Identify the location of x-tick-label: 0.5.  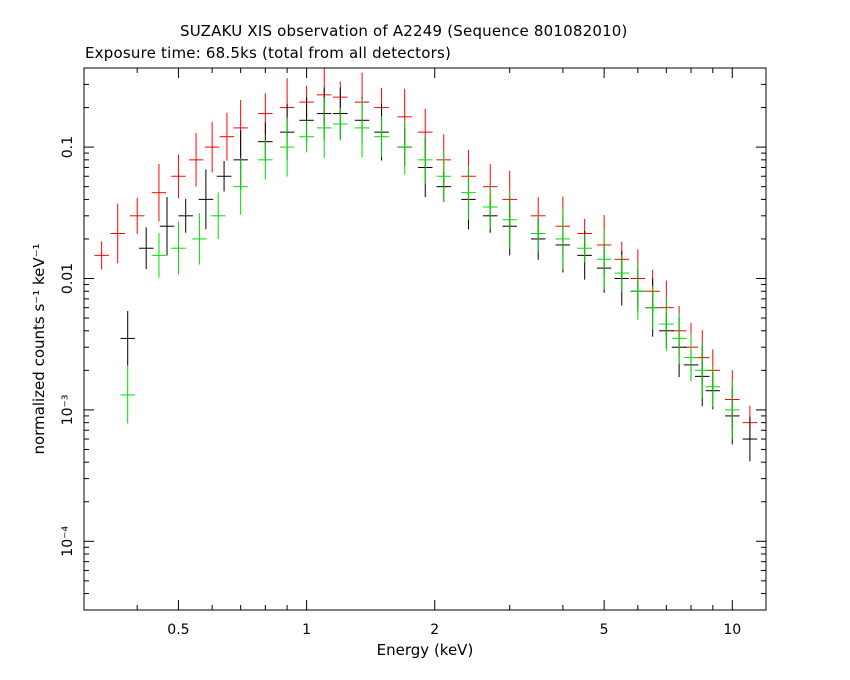
(178, 630).